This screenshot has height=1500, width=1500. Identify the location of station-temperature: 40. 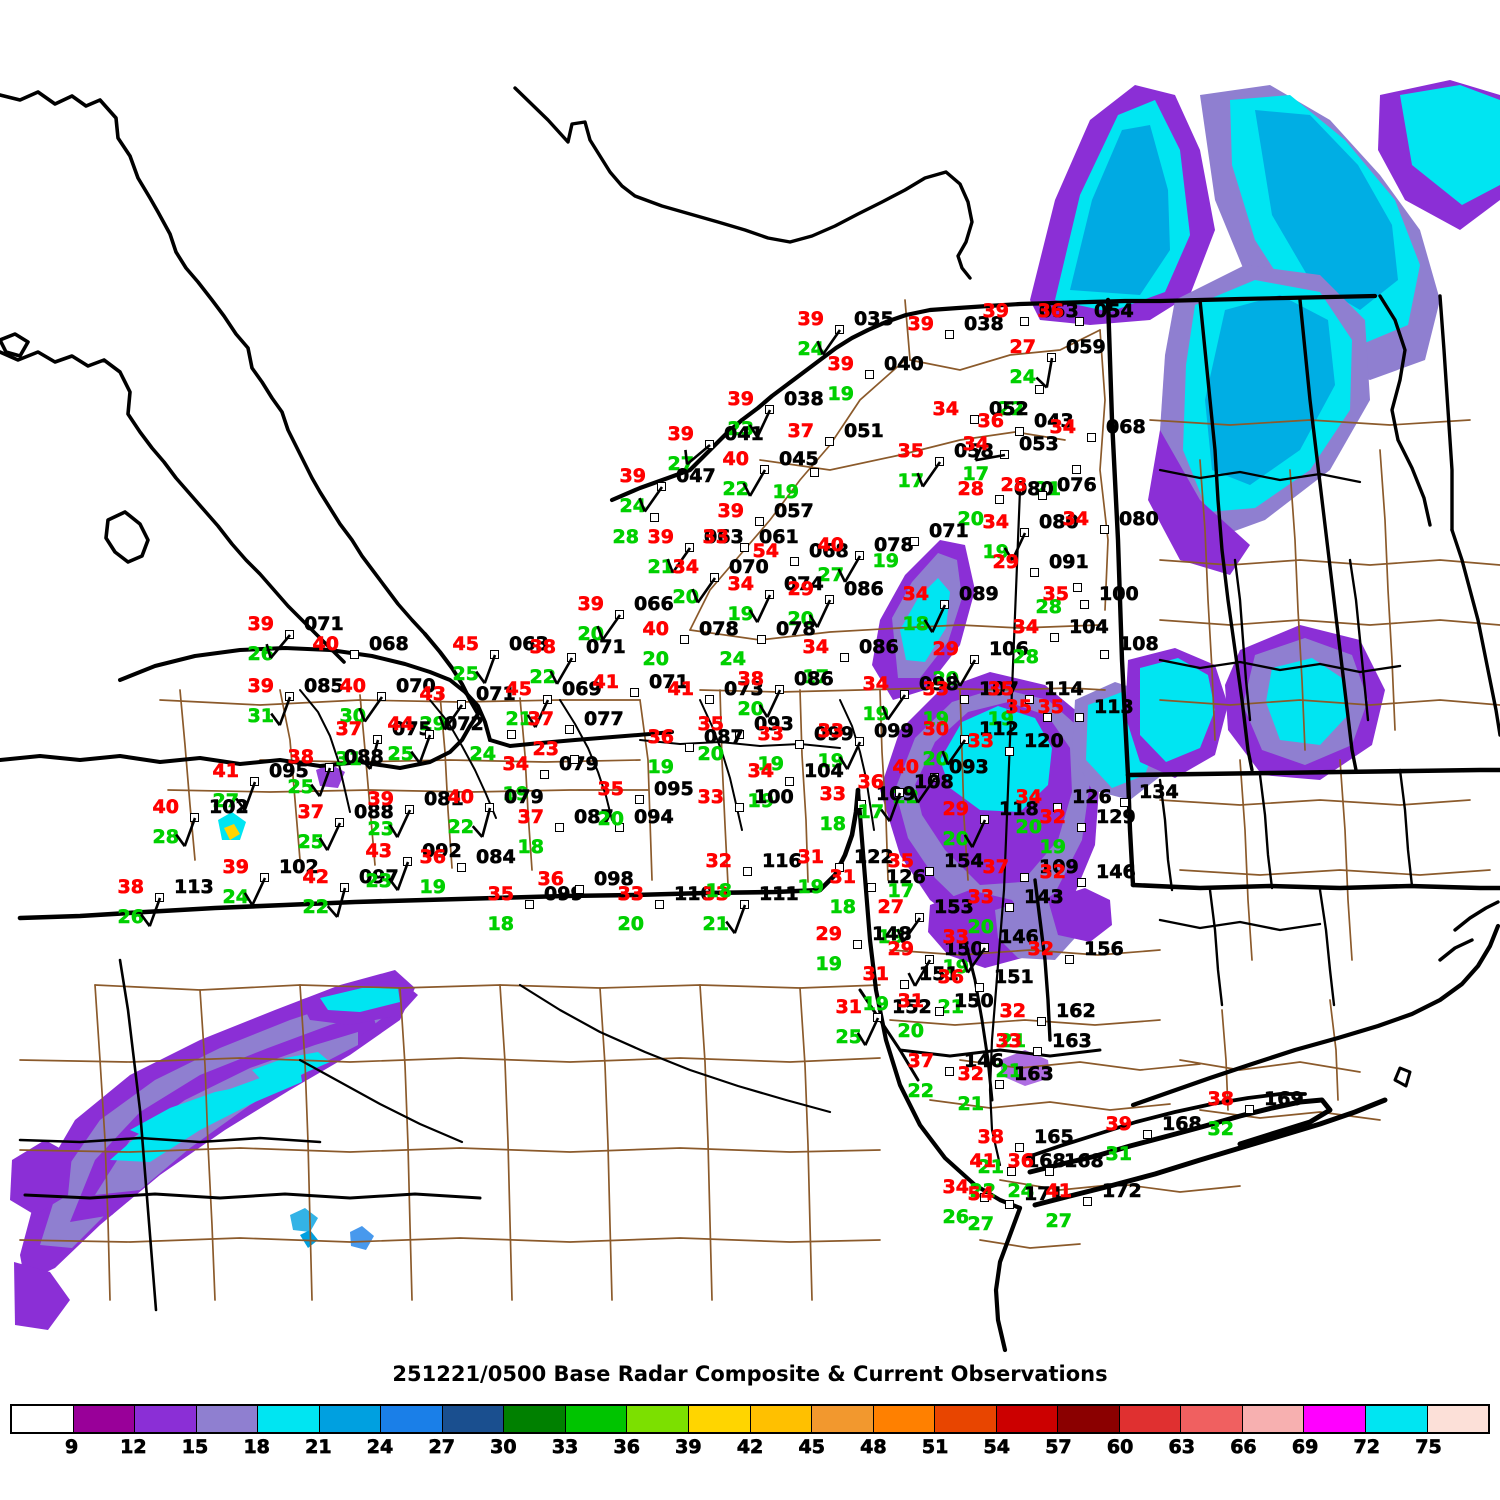
(325, 644).